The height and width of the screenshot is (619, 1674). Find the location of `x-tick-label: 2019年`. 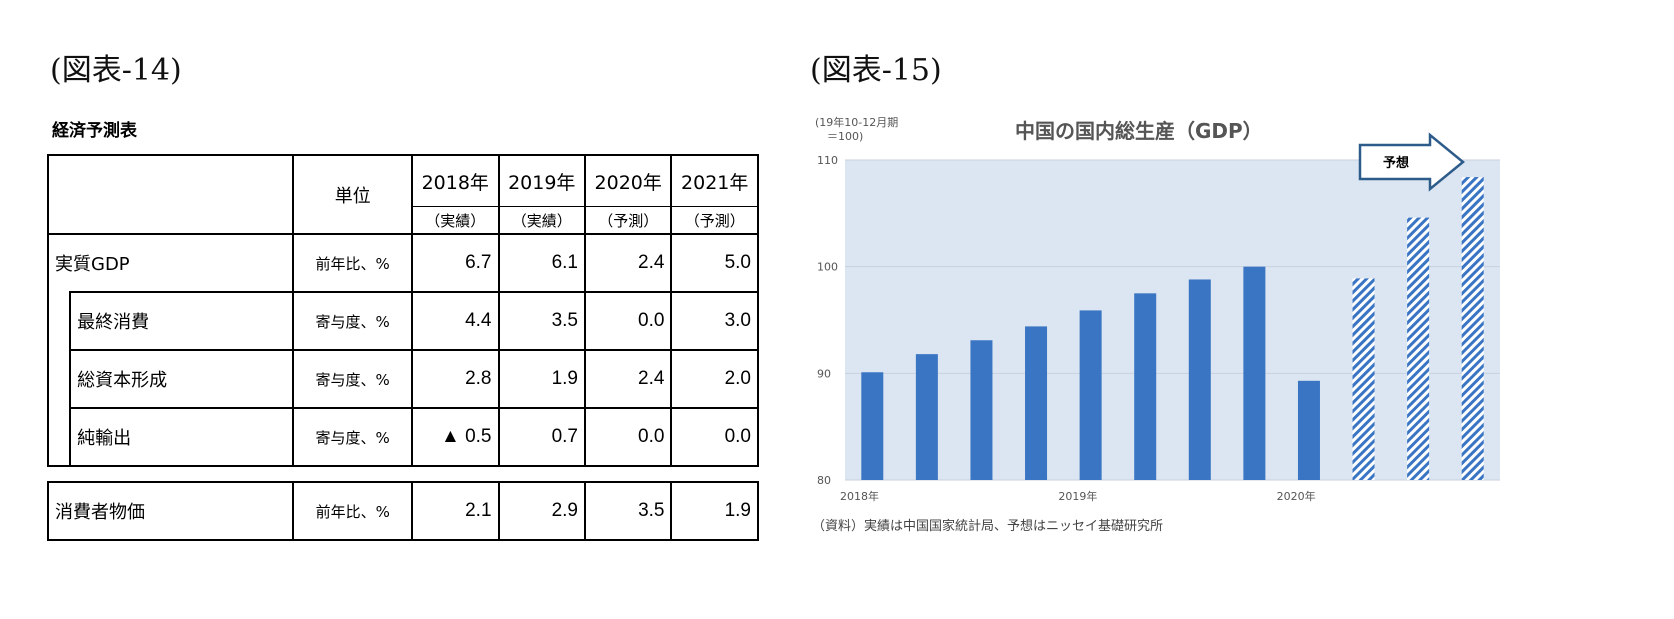

x-tick-label: 2019年 is located at coordinates (1077, 496).